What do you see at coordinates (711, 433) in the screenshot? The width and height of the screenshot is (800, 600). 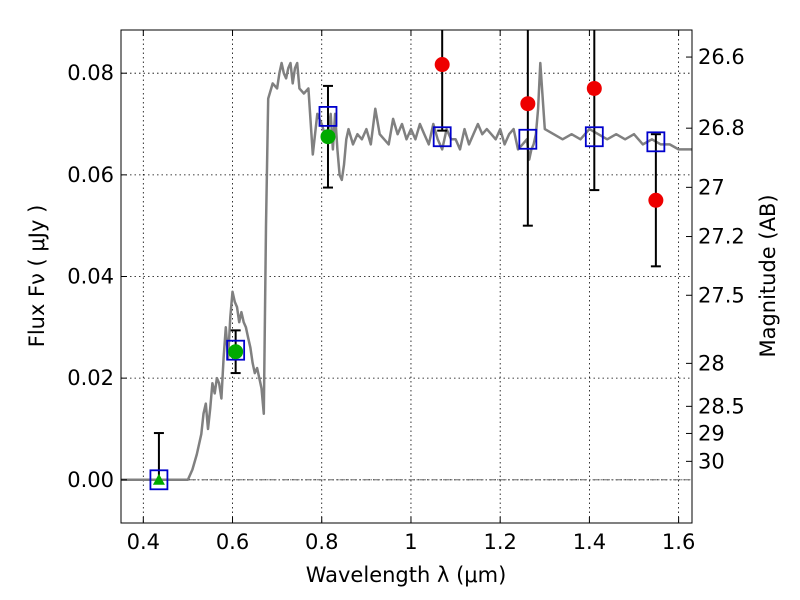 I see `magnitude-tick-label: 29` at bounding box center [711, 433].